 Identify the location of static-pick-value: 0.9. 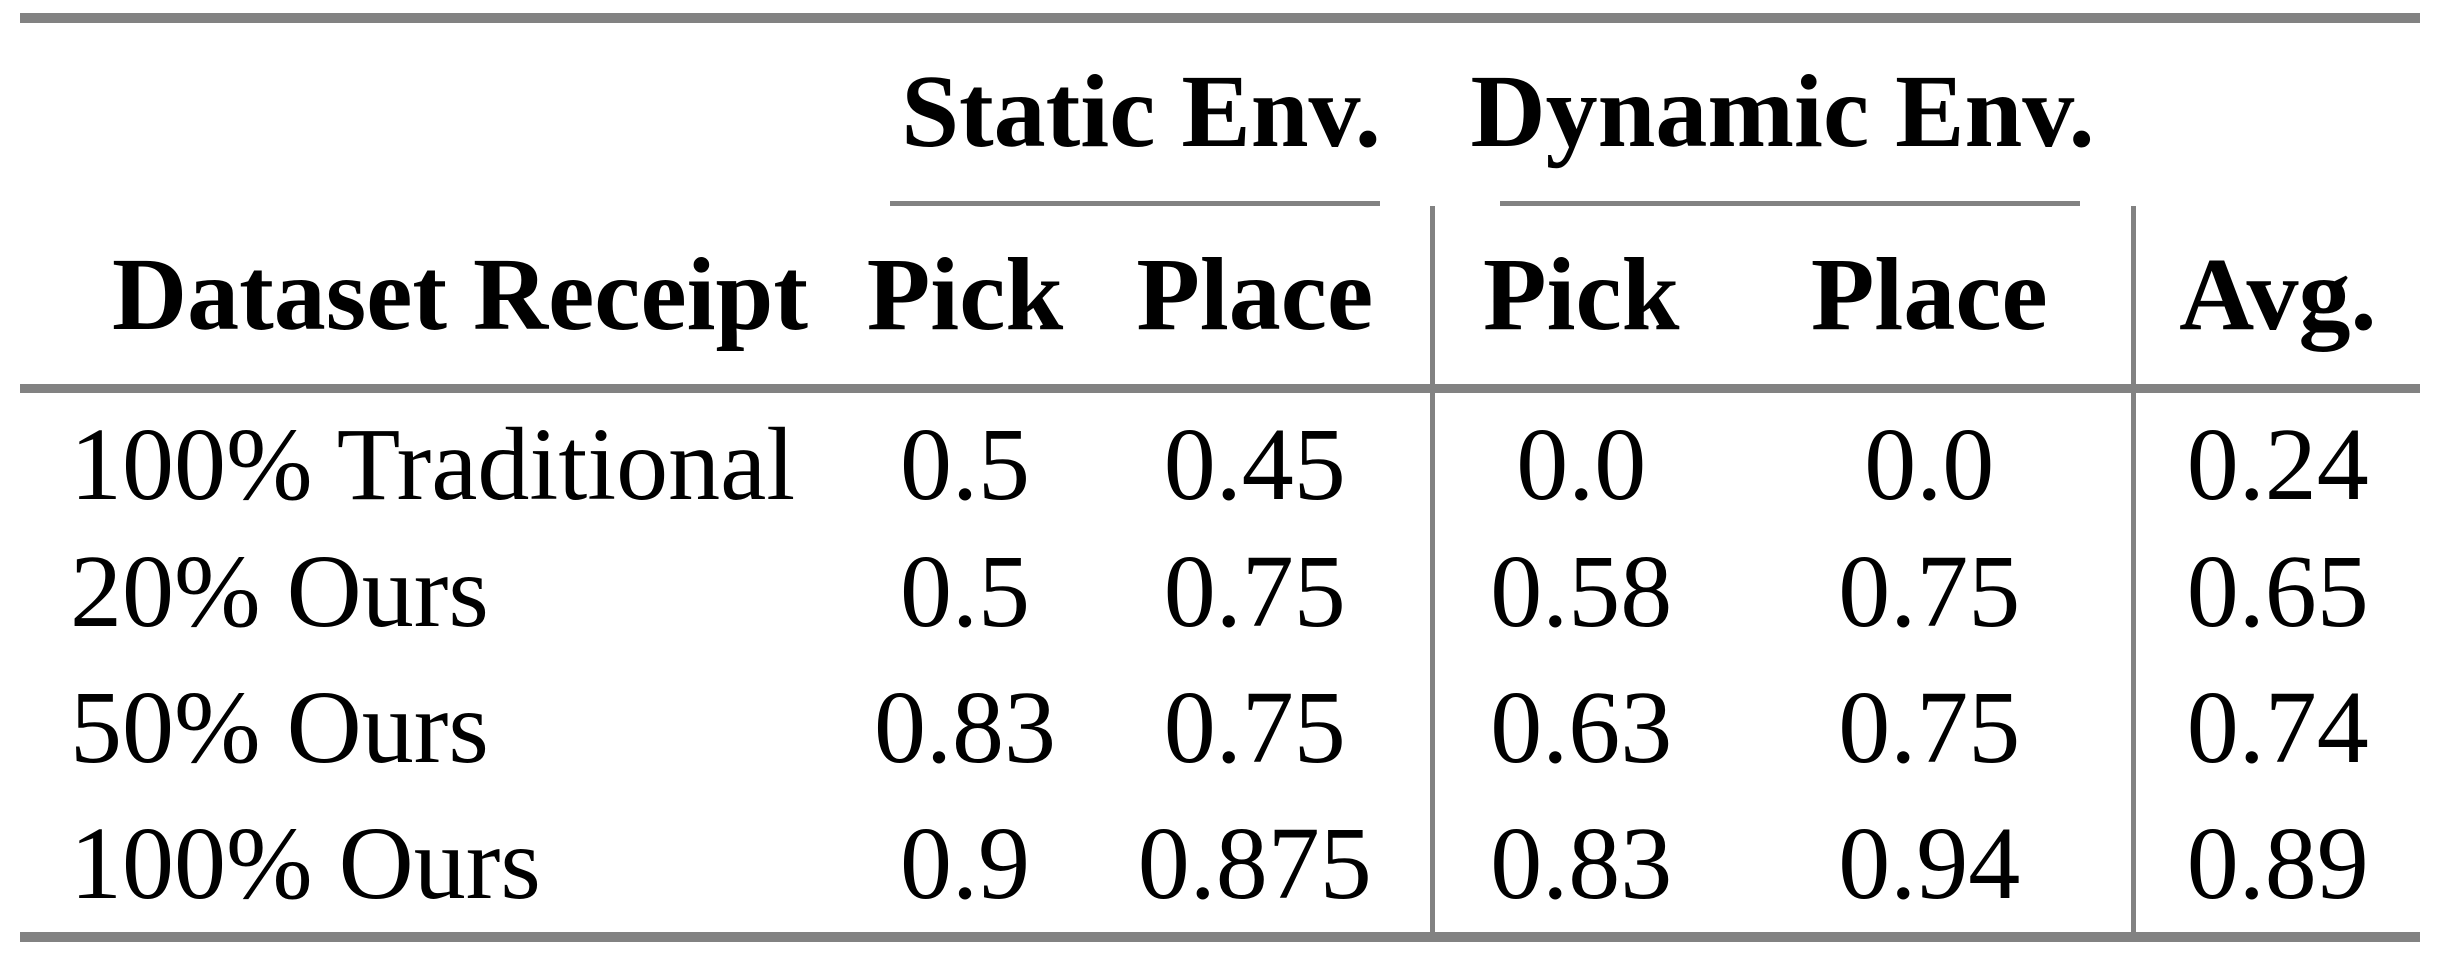
(965, 863).